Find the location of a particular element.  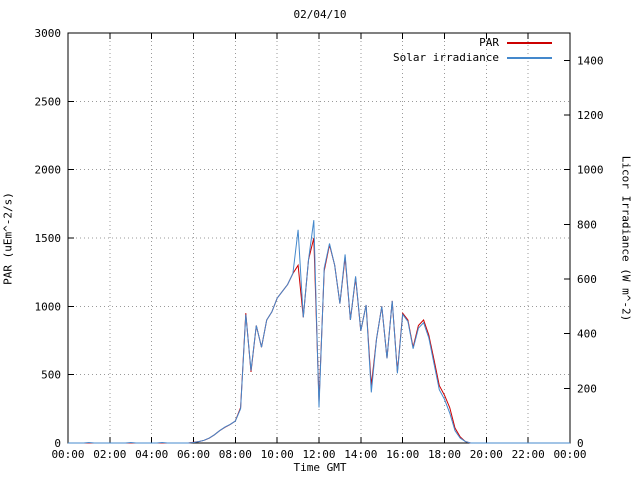

x-axis-label: Time GMT is located at coordinates (320, 467).